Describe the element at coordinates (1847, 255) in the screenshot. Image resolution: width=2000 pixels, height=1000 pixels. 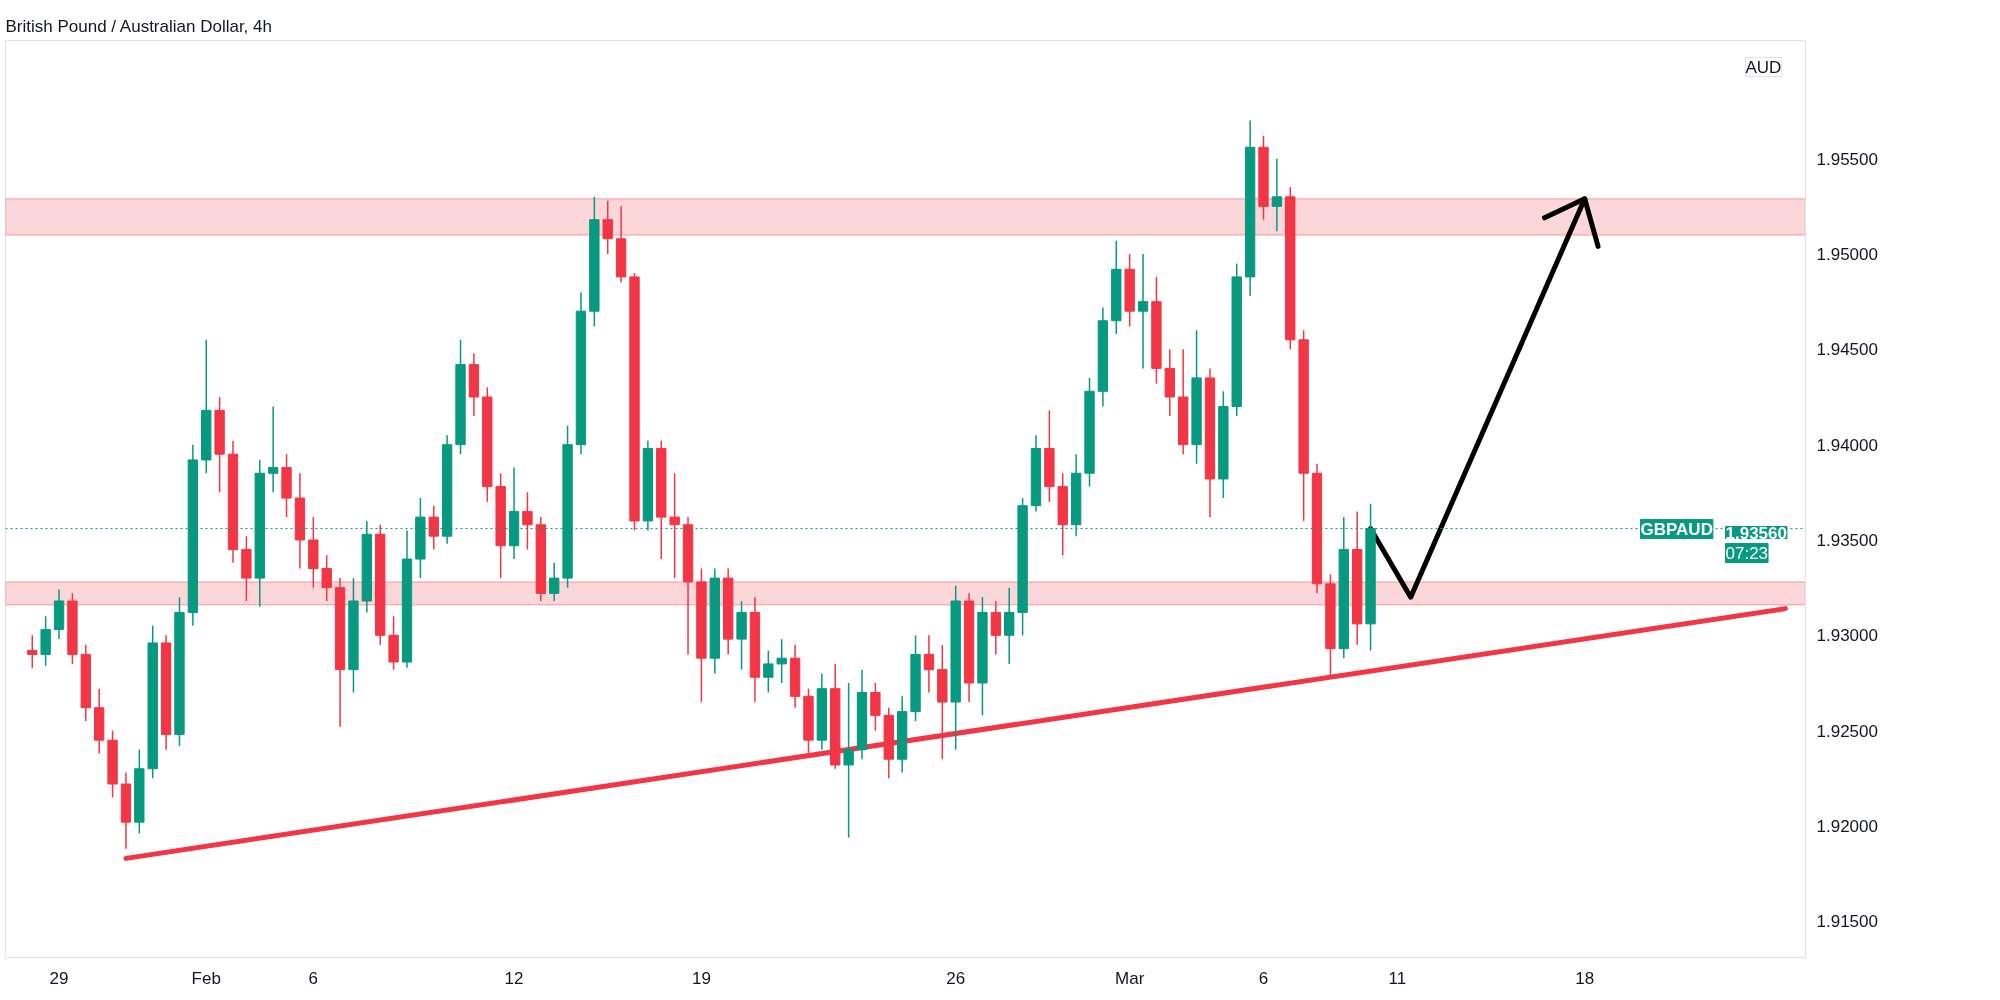
I see `y-tick-label: 1.95000` at that location.